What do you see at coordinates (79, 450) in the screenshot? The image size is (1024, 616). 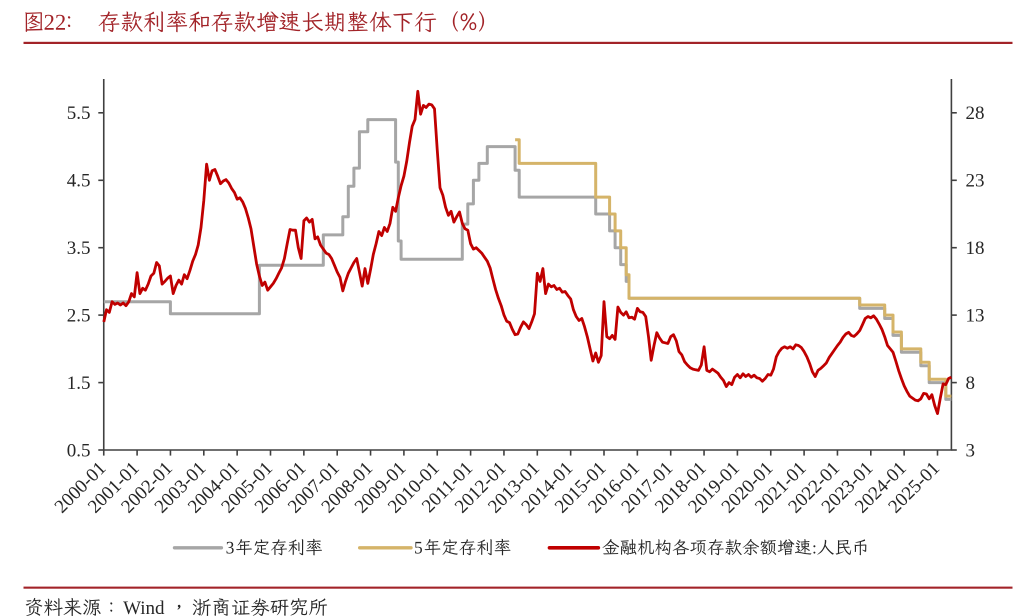 I see `svg-text: 0.5` at bounding box center [79, 450].